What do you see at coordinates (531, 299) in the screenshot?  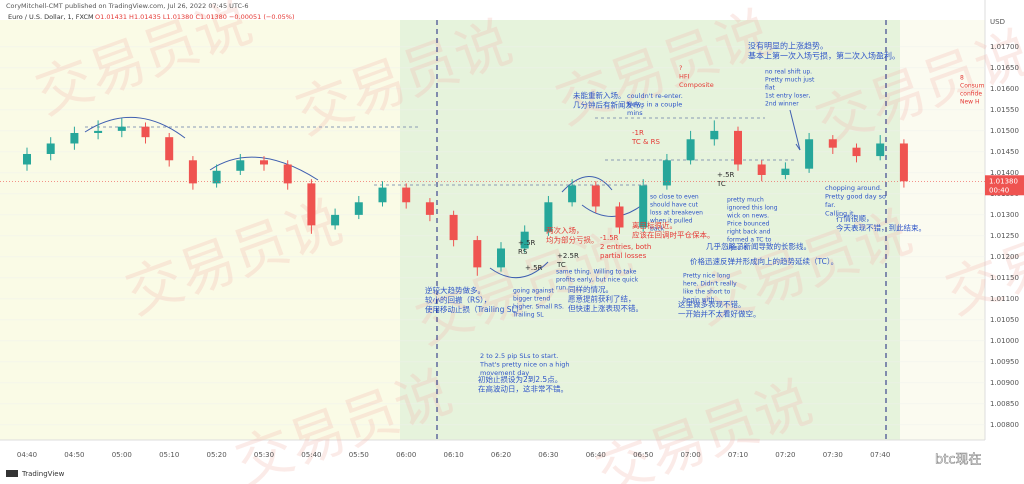 I see `annotation: bigger trend` at bounding box center [531, 299].